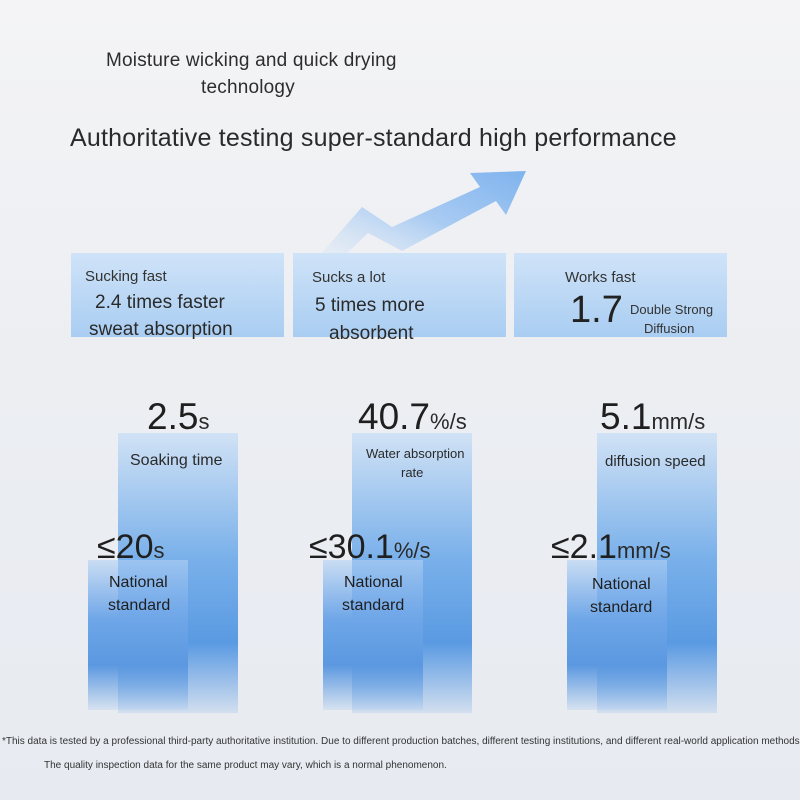 Image resolution: width=800 pixels, height=800 pixels. What do you see at coordinates (672, 309) in the screenshot?
I see `card-small-line1: Double Strong` at bounding box center [672, 309].